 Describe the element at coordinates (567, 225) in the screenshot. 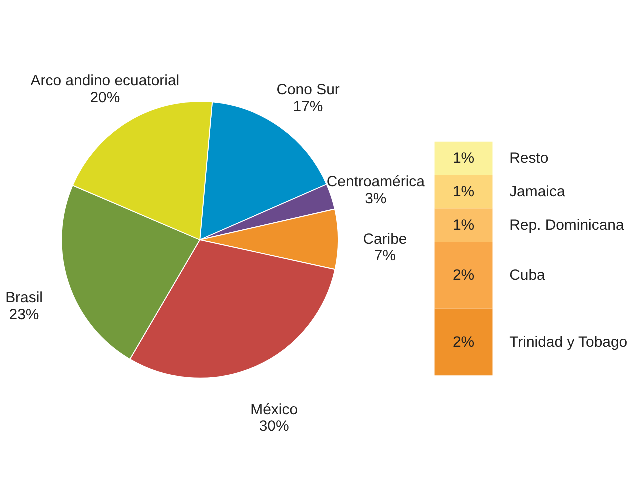

I see `series-label: Rep. Dominicana` at that location.